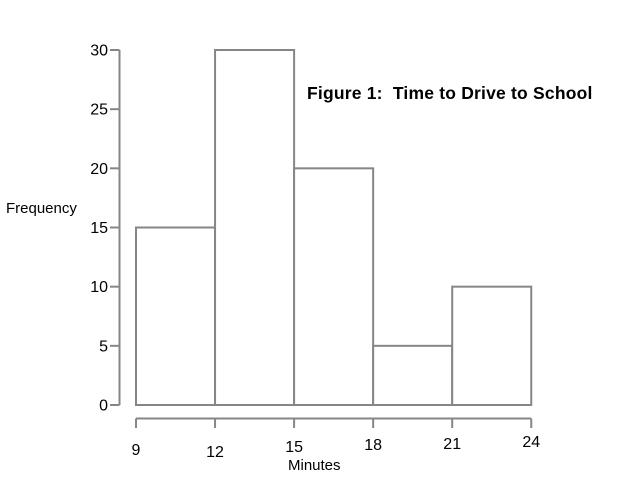  Describe the element at coordinates (99, 287) in the screenshot. I see `y-tick-label-10: 10` at that location.